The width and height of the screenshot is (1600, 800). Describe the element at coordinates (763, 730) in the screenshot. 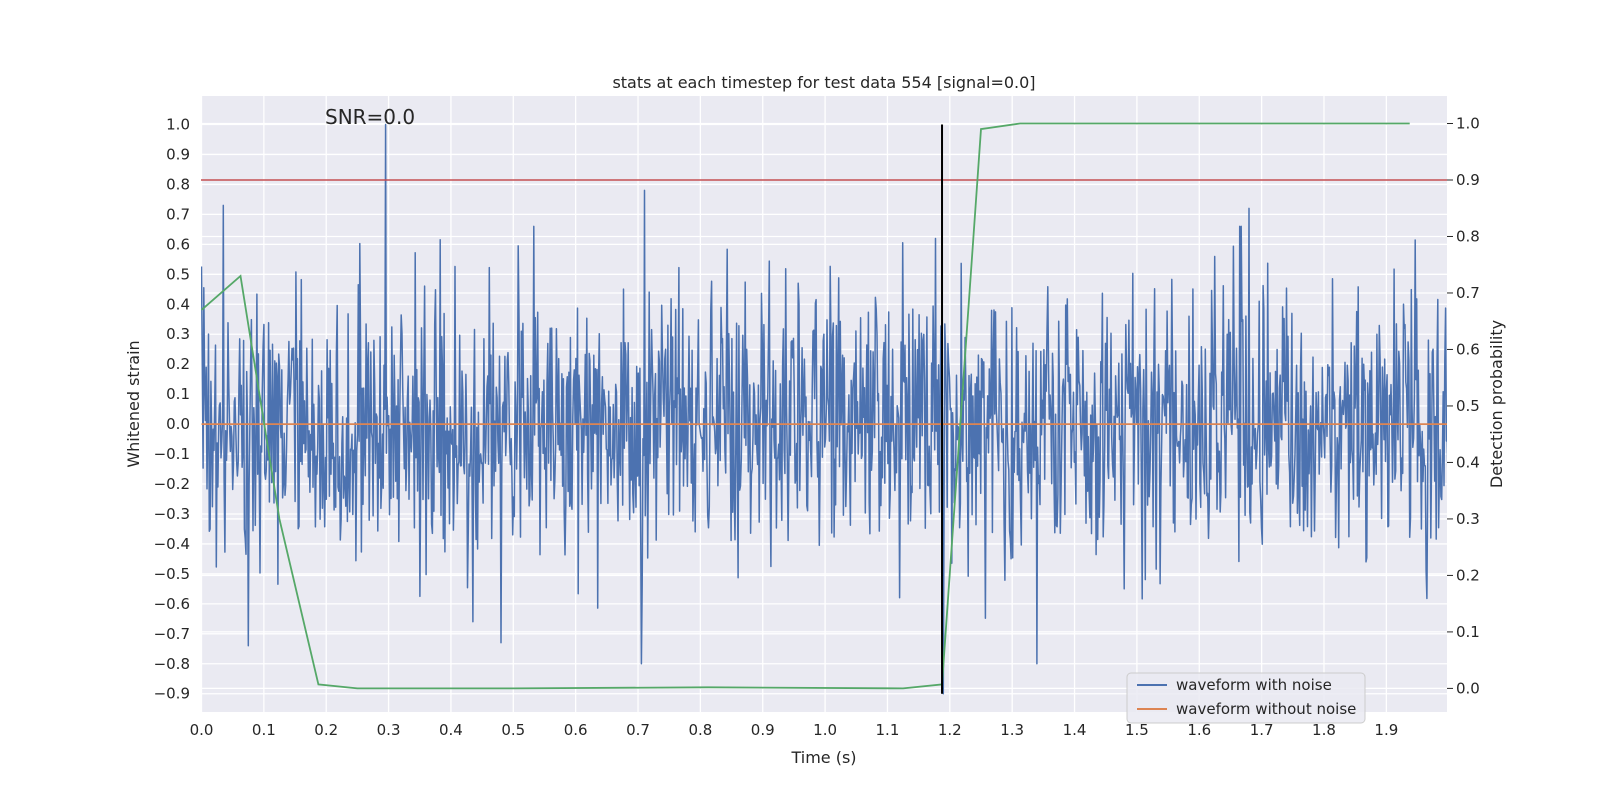

I see `x-tick-label: 0.9` at that location.